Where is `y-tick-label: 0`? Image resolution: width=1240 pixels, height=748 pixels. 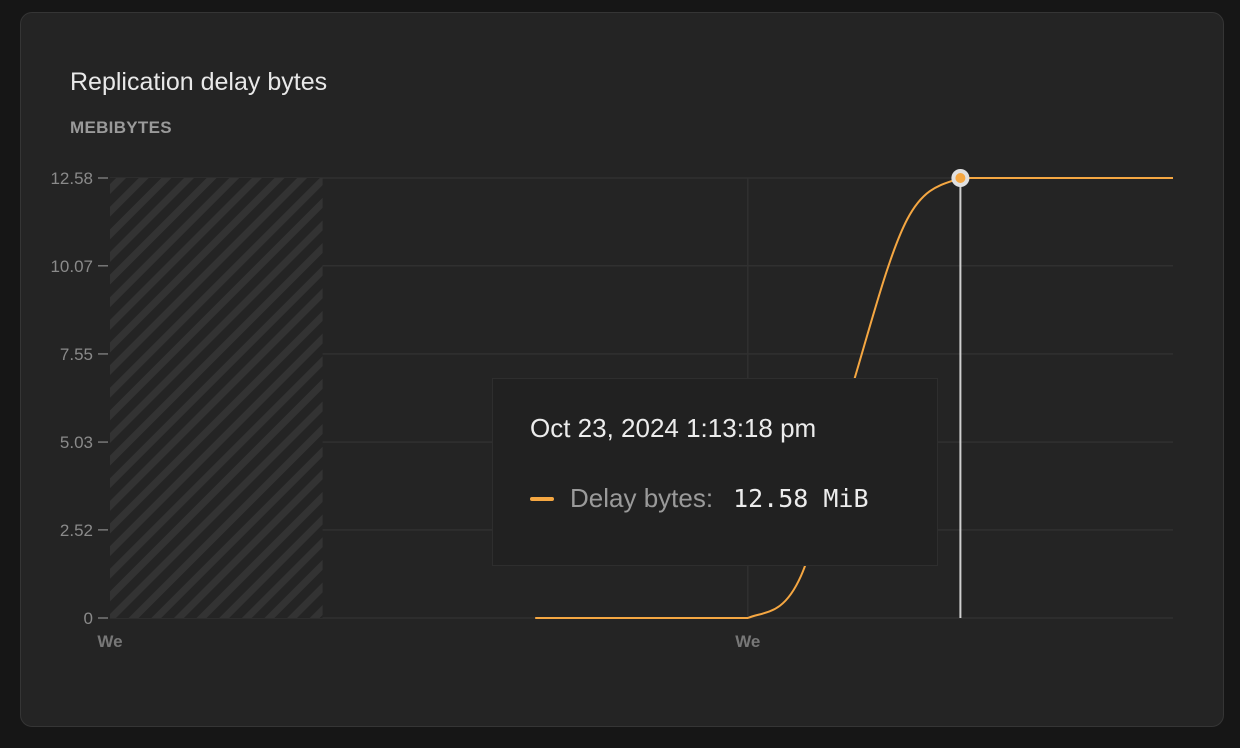 y-tick-label: 0 is located at coordinates (88, 618).